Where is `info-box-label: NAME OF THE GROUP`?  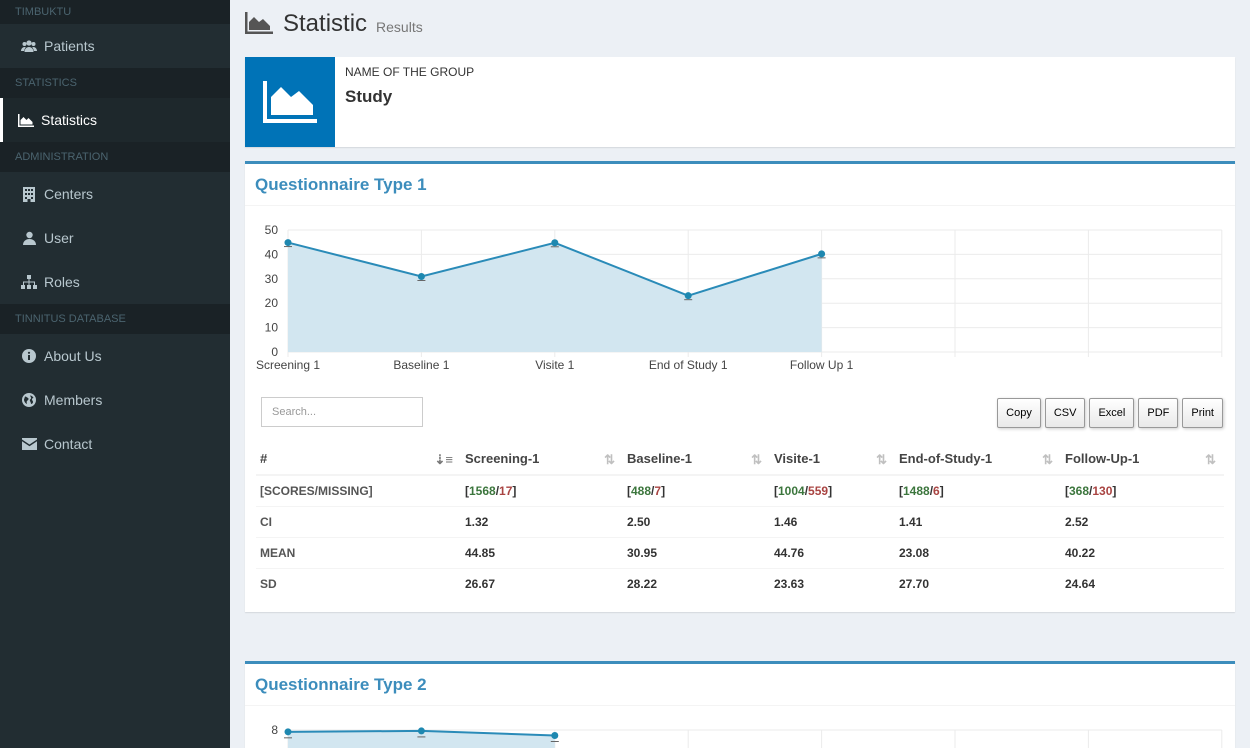 info-box-label: NAME OF THE GROUP is located at coordinates (410, 72).